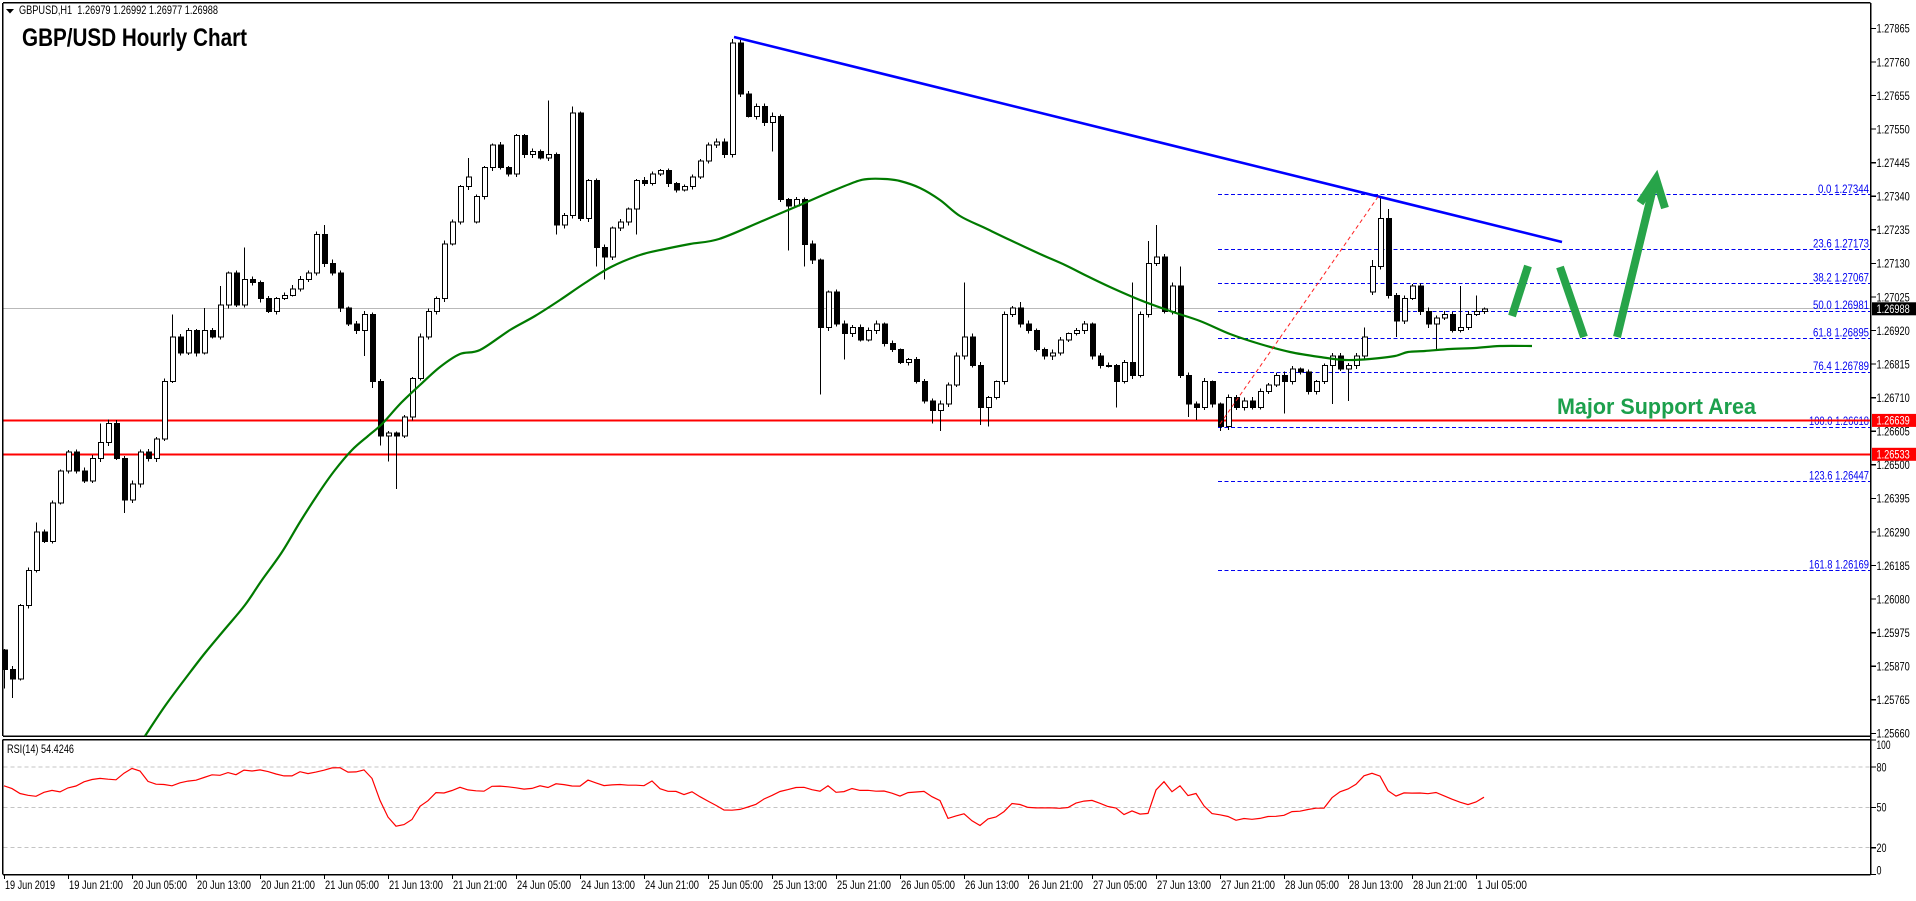  I want to click on svg-text: 1.27445, so click(1894, 163).